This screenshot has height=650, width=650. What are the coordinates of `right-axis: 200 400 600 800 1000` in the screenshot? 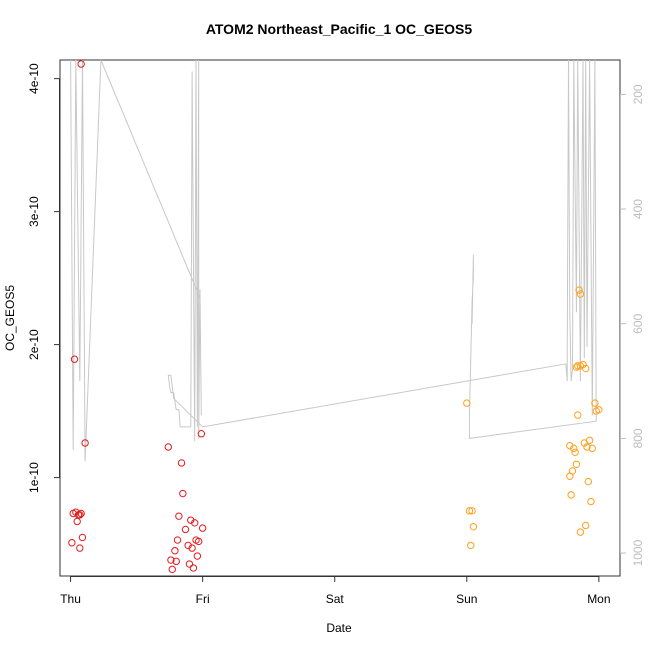 It's located at (632, 325).